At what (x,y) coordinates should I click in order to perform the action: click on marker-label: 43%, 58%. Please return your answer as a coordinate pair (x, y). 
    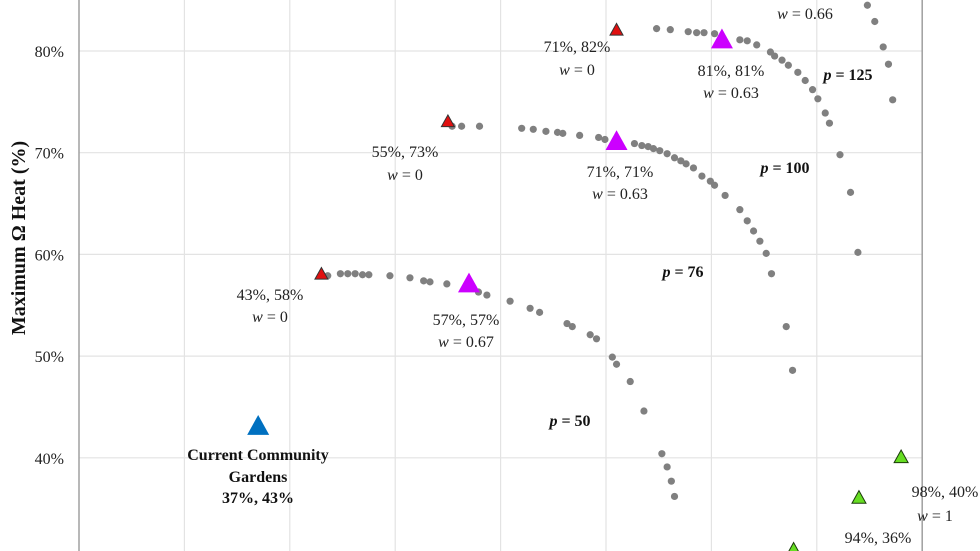
    Looking at the image, I should click on (270, 295).